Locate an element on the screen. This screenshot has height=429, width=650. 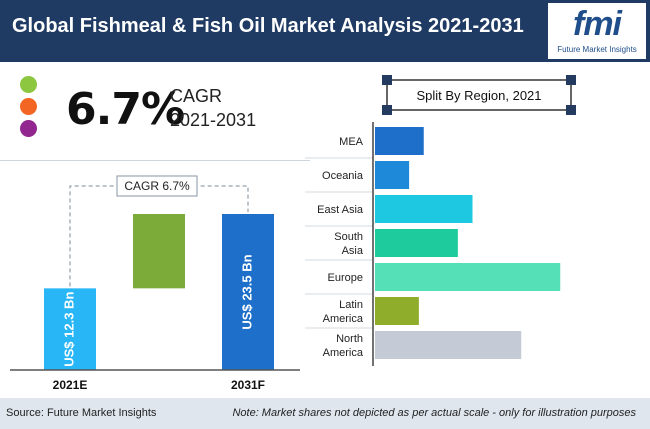
section-divider is located at coordinates (155, 160).